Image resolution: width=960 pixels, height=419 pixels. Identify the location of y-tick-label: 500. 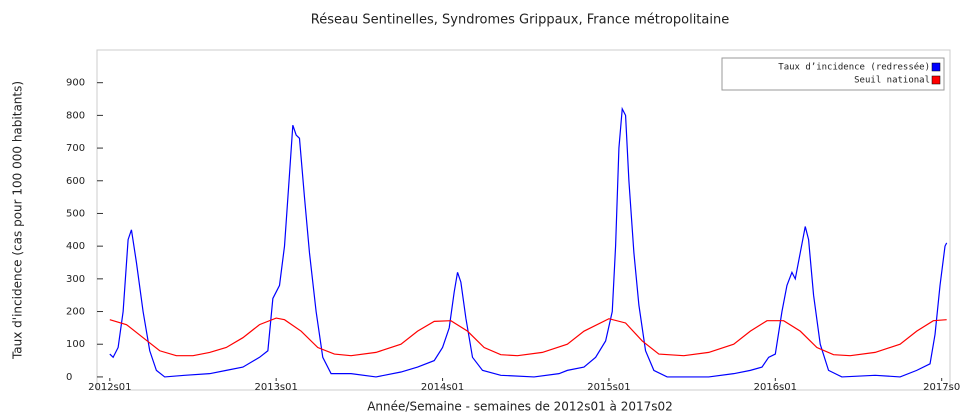
(75, 213).